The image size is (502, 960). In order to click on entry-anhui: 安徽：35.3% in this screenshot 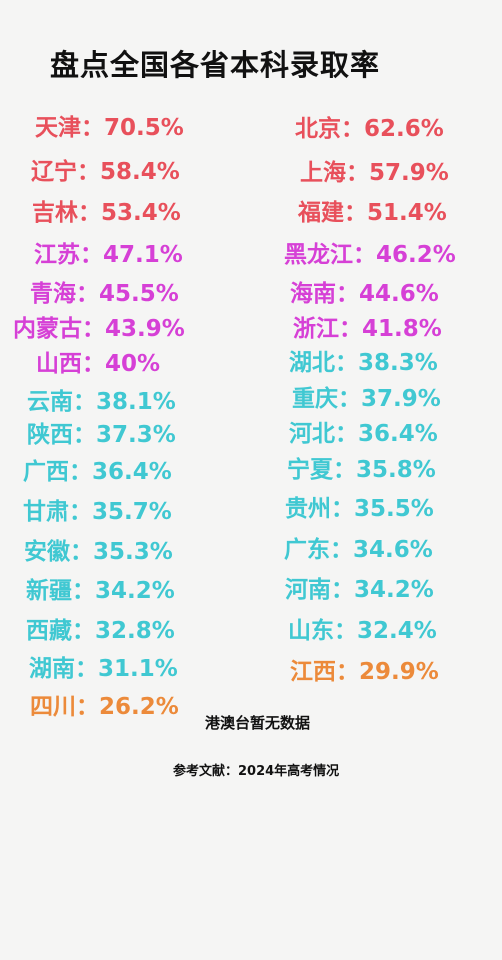, I will do `click(98, 552)`.